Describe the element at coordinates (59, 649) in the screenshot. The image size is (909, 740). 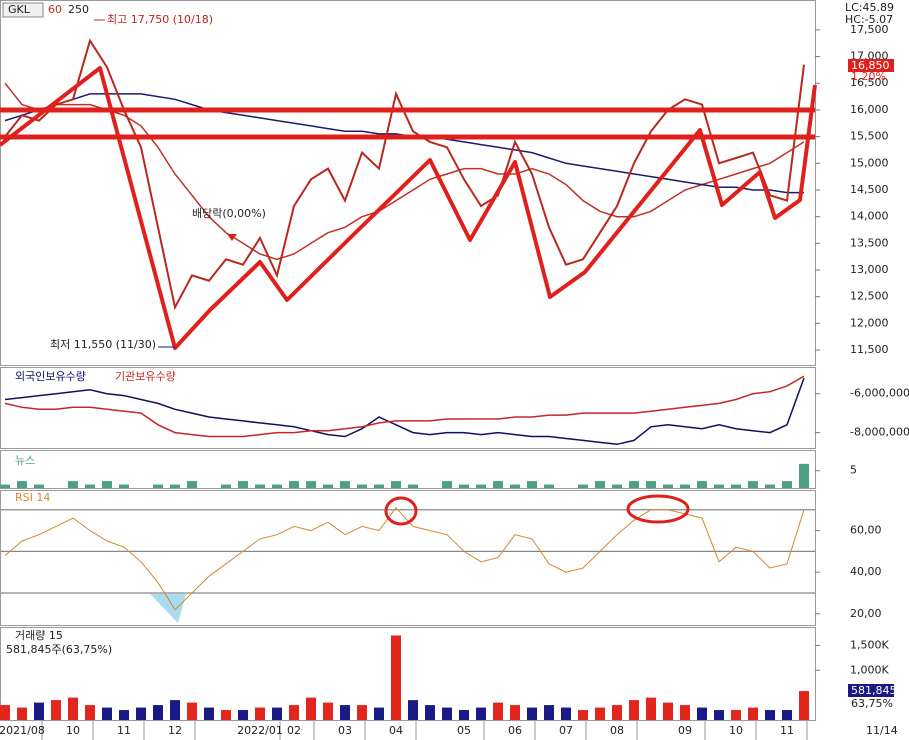
I see `panel-subtitle: 581,845주(63,75%)` at that location.